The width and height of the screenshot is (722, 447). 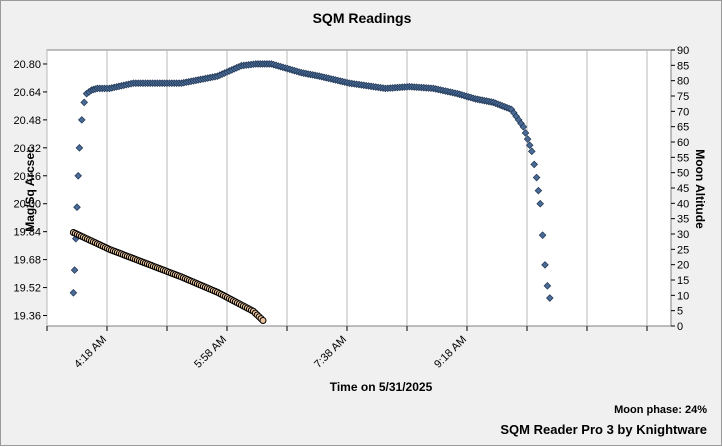 What do you see at coordinates (683, 143) in the screenshot?
I see `y2-tick-label: 60` at bounding box center [683, 143].